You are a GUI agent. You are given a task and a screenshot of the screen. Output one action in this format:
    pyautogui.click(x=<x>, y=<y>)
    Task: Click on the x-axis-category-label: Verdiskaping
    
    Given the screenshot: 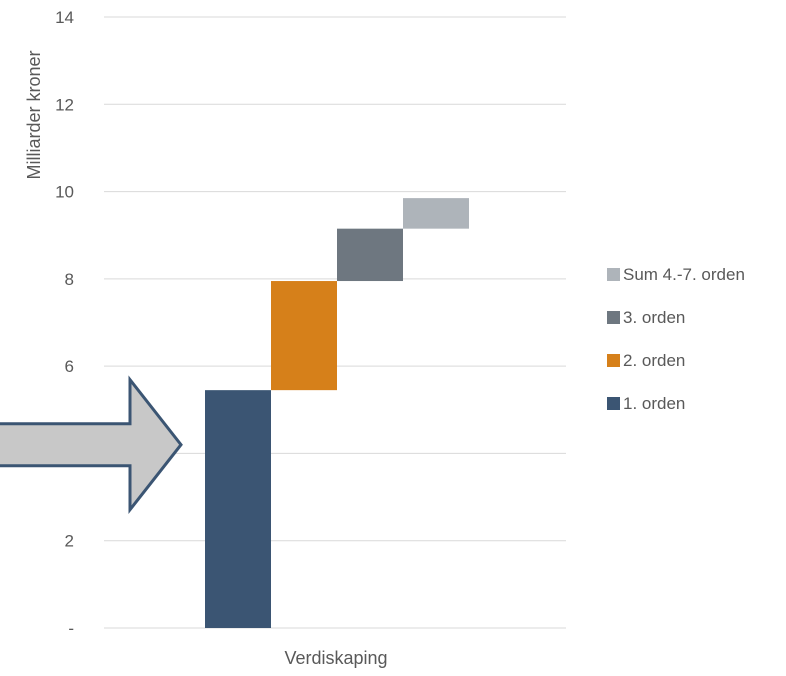 What is the action you would take?
    pyautogui.click(x=335, y=658)
    